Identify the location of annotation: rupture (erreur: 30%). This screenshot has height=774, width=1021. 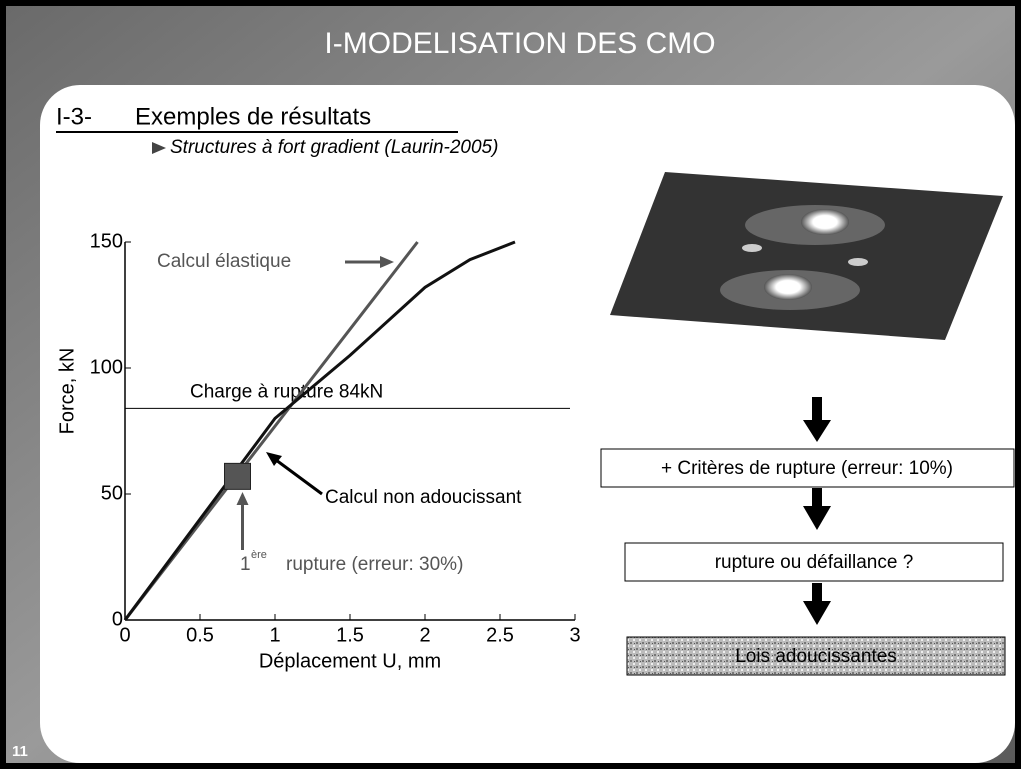
(374, 564).